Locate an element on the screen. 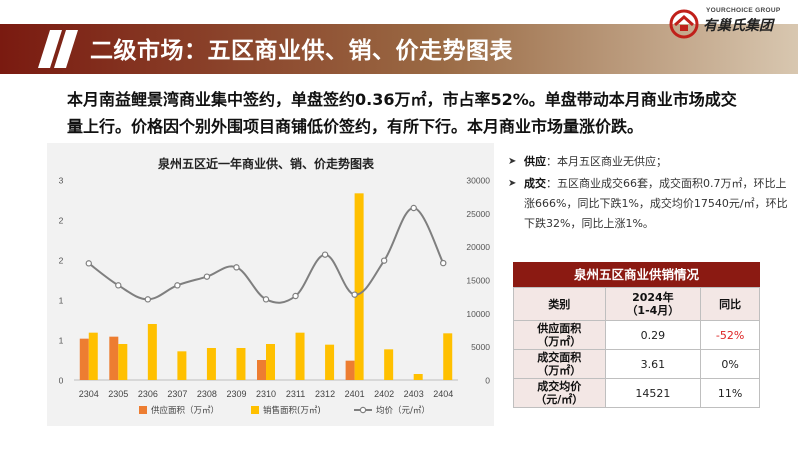 The height and width of the screenshot is (449, 798). x-axis-tick-label: 2404 is located at coordinates (443, 394).